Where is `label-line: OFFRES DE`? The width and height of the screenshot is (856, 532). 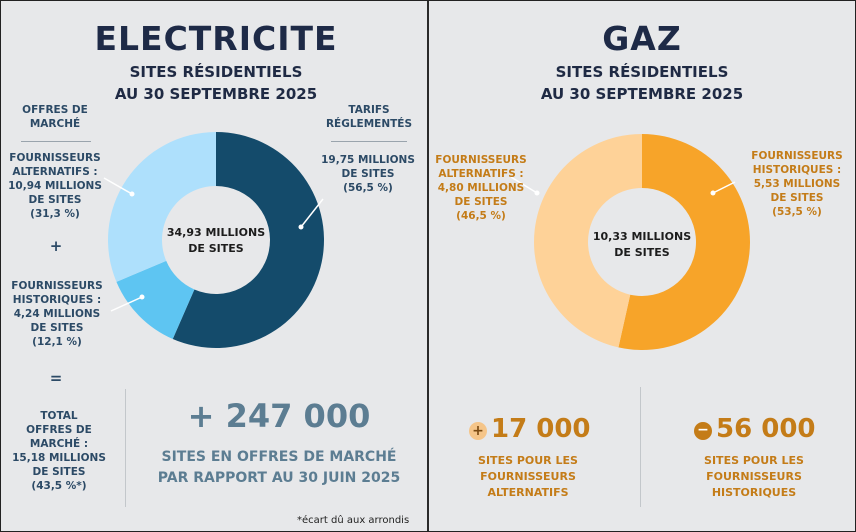 label-line: OFFRES DE is located at coordinates (59, 430).